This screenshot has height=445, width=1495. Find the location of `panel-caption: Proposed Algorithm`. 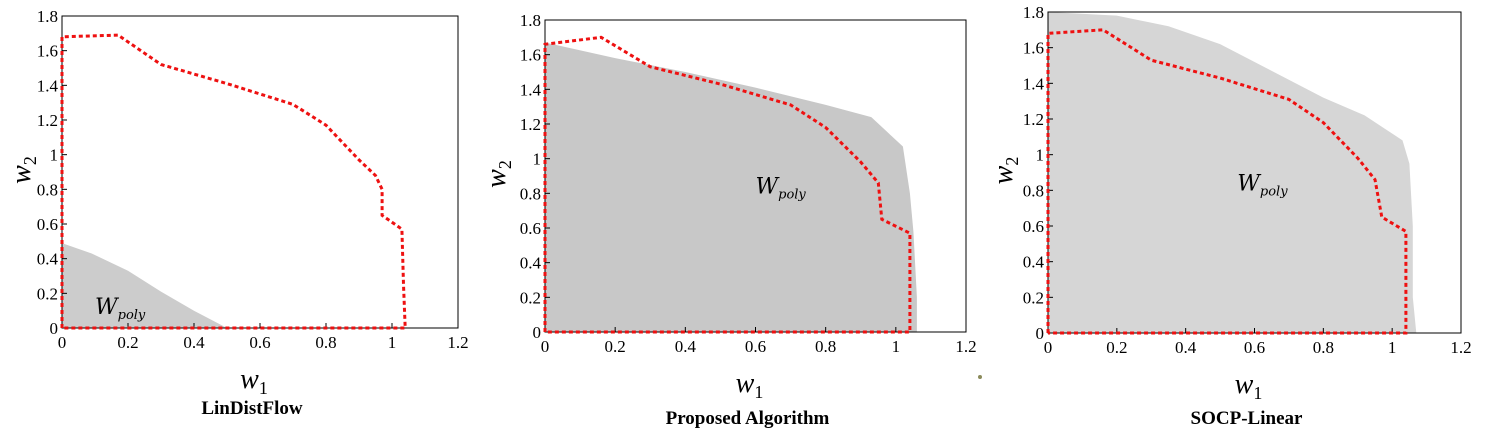

panel-caption: Proposed Algorithm is located at coordinates (748, 418).